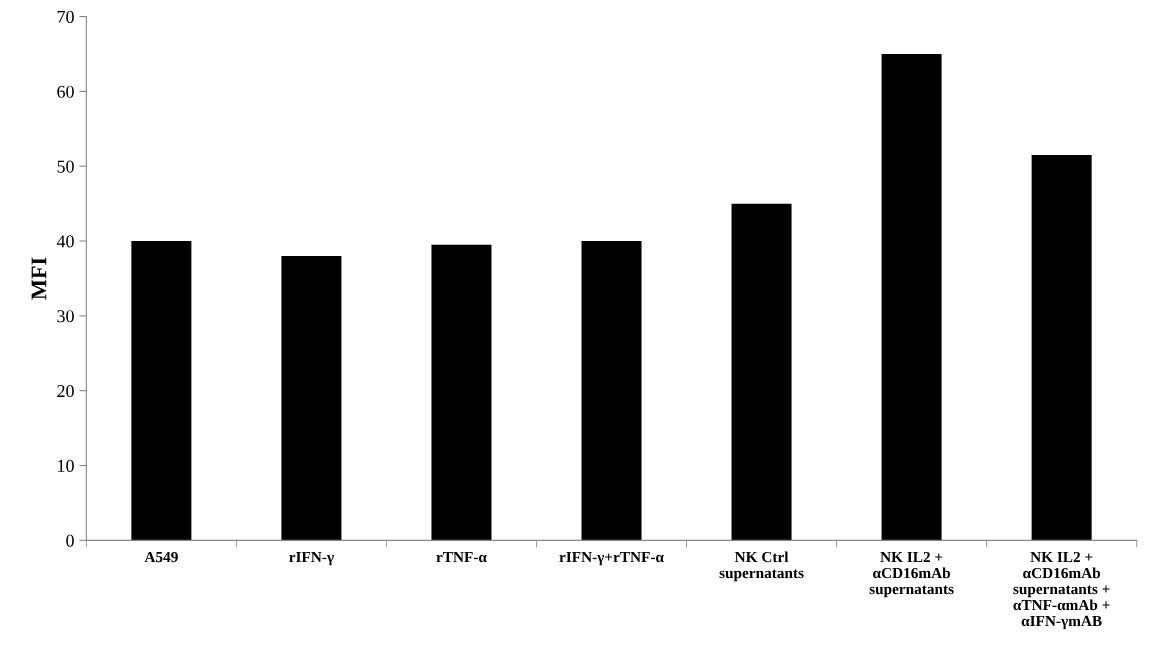 The image size is (1167, 663). Describe the element at coordinates (65, 316) in the screenshot. I see `y-tick-label: 30` at that location.